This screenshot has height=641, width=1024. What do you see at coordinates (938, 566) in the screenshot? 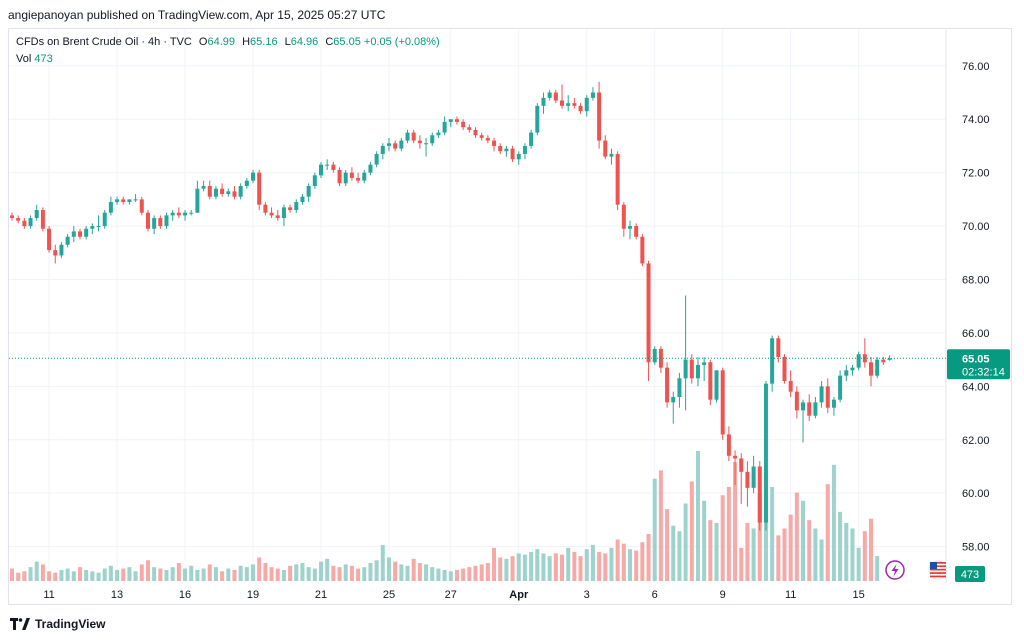
I see `us-flag-stripe` at bounding box center [938, 566].